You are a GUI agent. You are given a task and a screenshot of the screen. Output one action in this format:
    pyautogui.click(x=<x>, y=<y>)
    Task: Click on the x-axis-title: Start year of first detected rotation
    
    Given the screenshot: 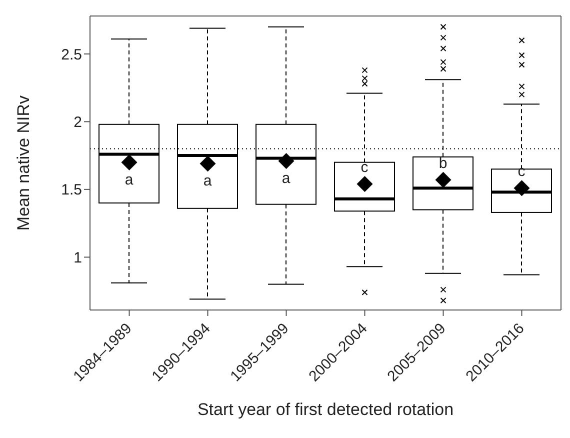 What is the action you would take?
    pyautogui.click(x=325, y=409)
    